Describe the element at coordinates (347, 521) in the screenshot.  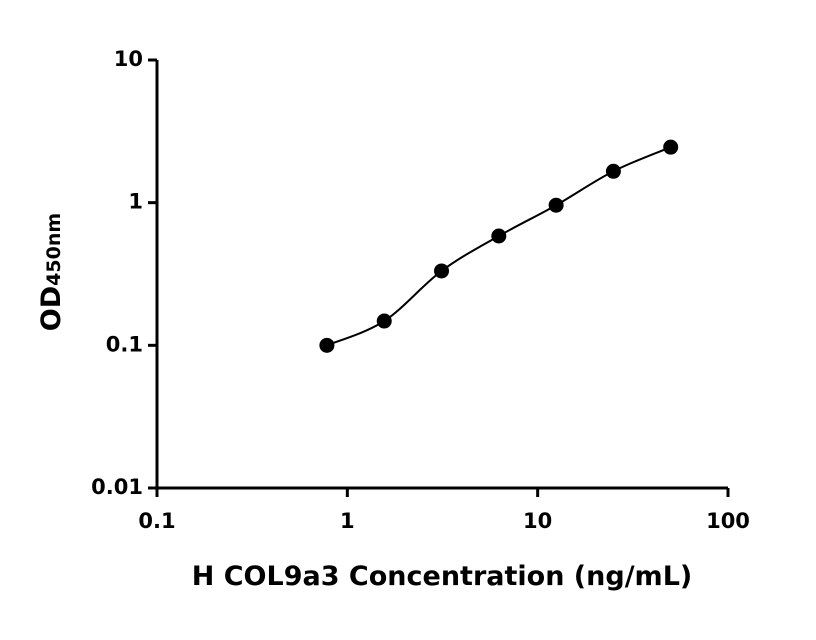
I see `x-tick-label: 1` at that location.